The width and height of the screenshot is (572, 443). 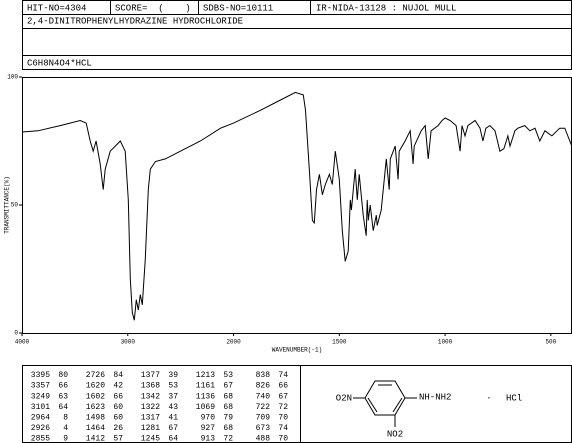 What do you see at coordinates (118, 375) in the screenshot?
I see `peak-transmittance: 84` at bounding box center [118, 375].